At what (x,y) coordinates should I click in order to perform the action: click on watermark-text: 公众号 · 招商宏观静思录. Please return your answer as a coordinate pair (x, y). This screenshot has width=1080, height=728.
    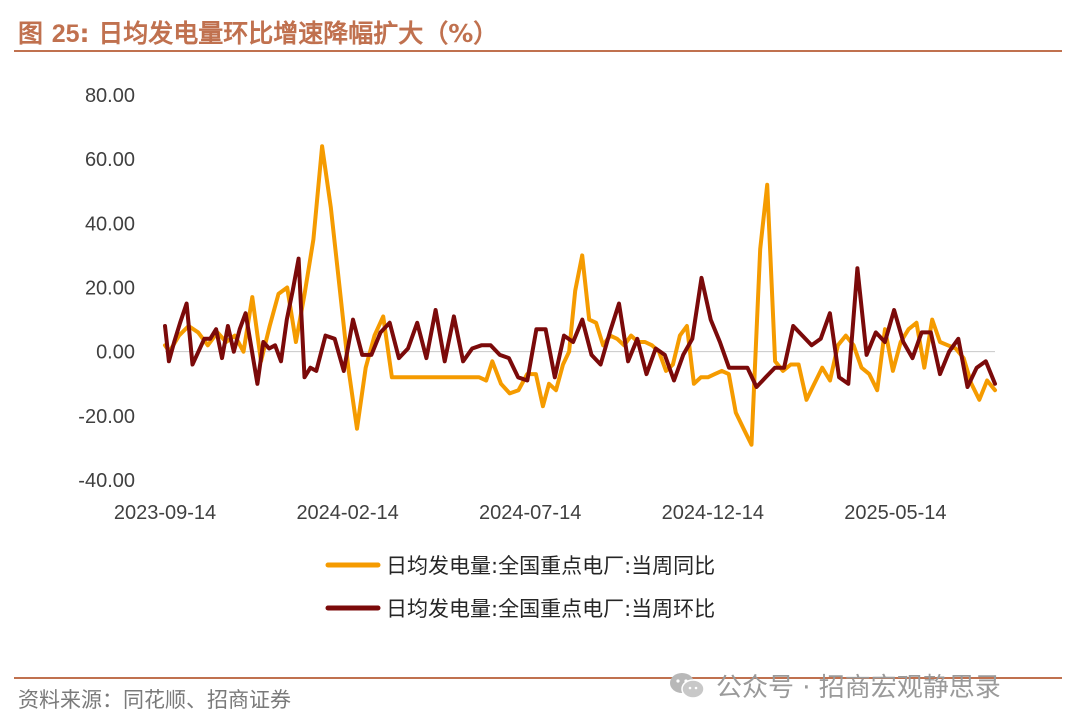
    Looking at the image, I should click on (858, 688).